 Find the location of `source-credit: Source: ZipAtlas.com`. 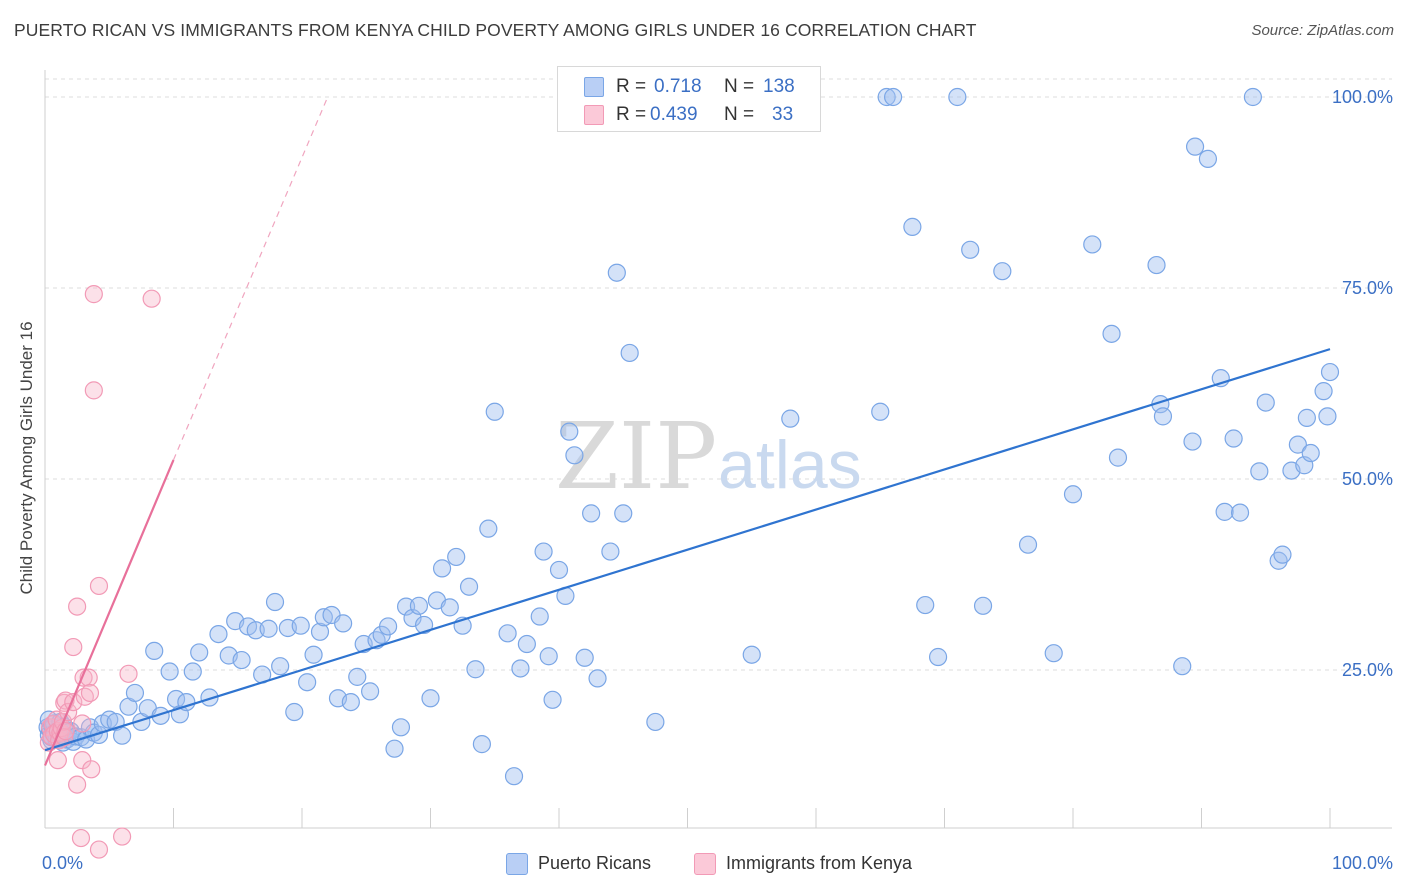

source-credit: Source: ZipAtlas.com is located at coordinates (1322, 30).